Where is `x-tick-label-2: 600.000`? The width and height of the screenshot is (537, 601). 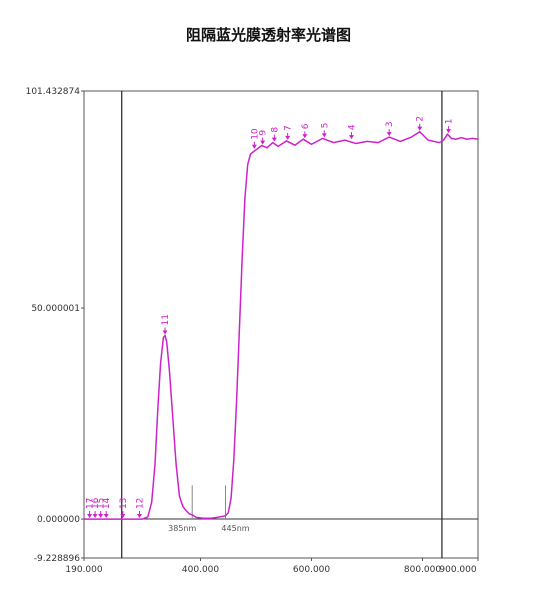
x-tick-label-2: 600.000 is located at coordinates (311, 570).